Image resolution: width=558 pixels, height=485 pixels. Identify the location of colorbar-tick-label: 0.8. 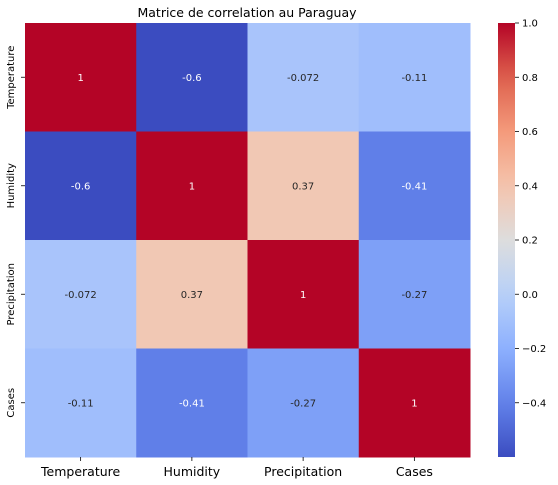
(530, 78).